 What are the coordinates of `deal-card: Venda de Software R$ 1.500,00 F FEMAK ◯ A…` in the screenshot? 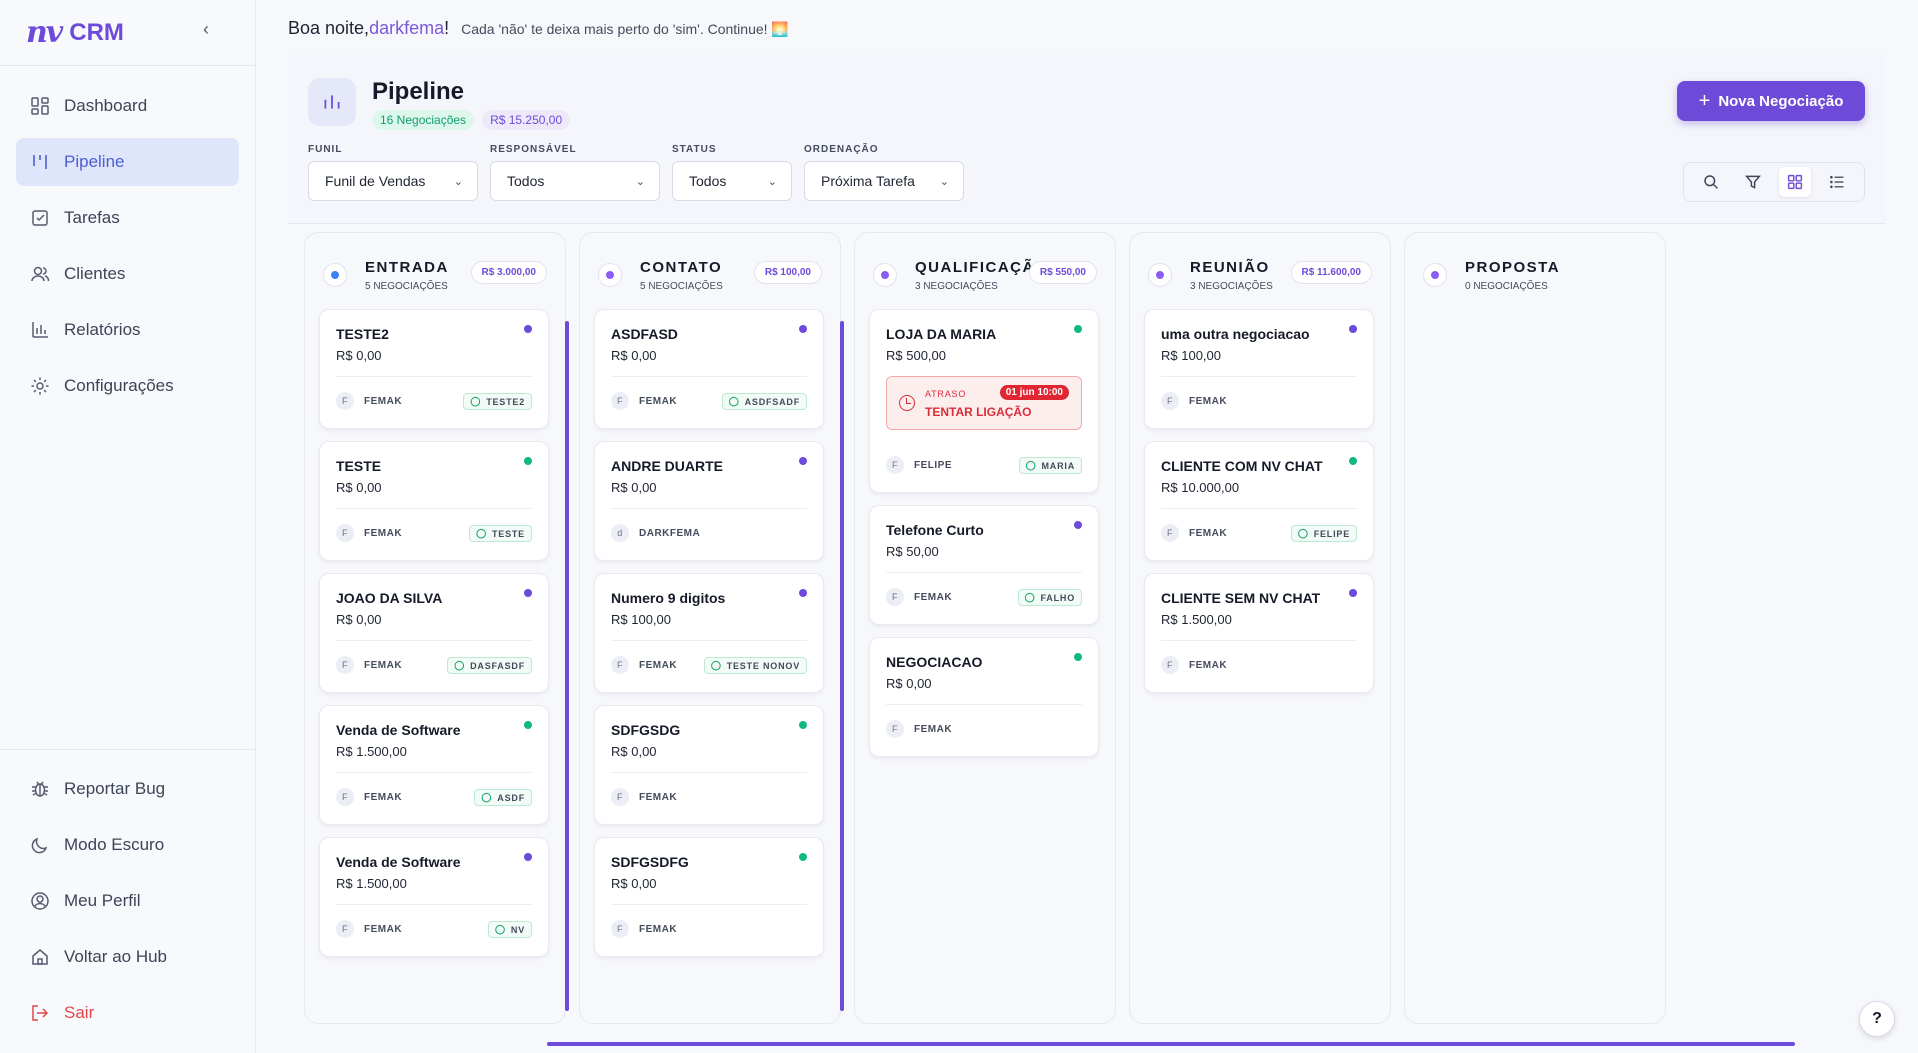 It's located at (434, 765).